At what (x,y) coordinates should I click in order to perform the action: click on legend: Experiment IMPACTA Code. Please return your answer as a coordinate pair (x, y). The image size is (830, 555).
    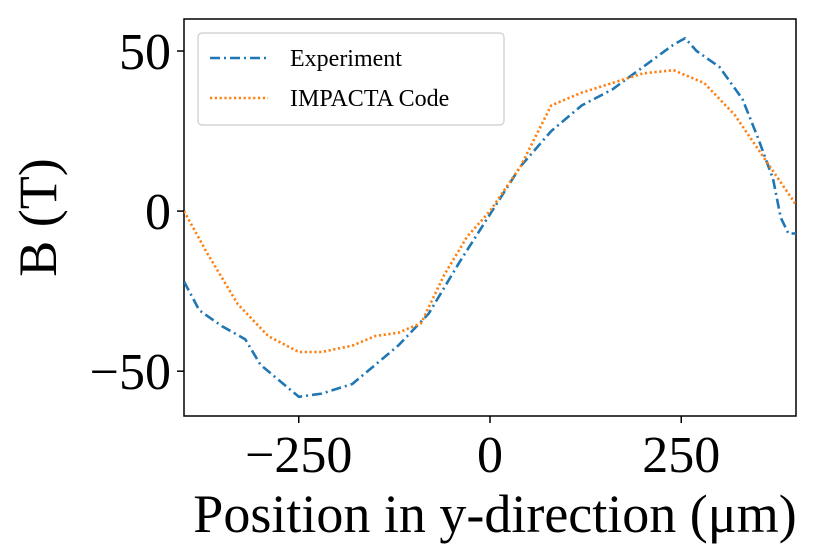
    Looking at the image, I should click on (351, 79).